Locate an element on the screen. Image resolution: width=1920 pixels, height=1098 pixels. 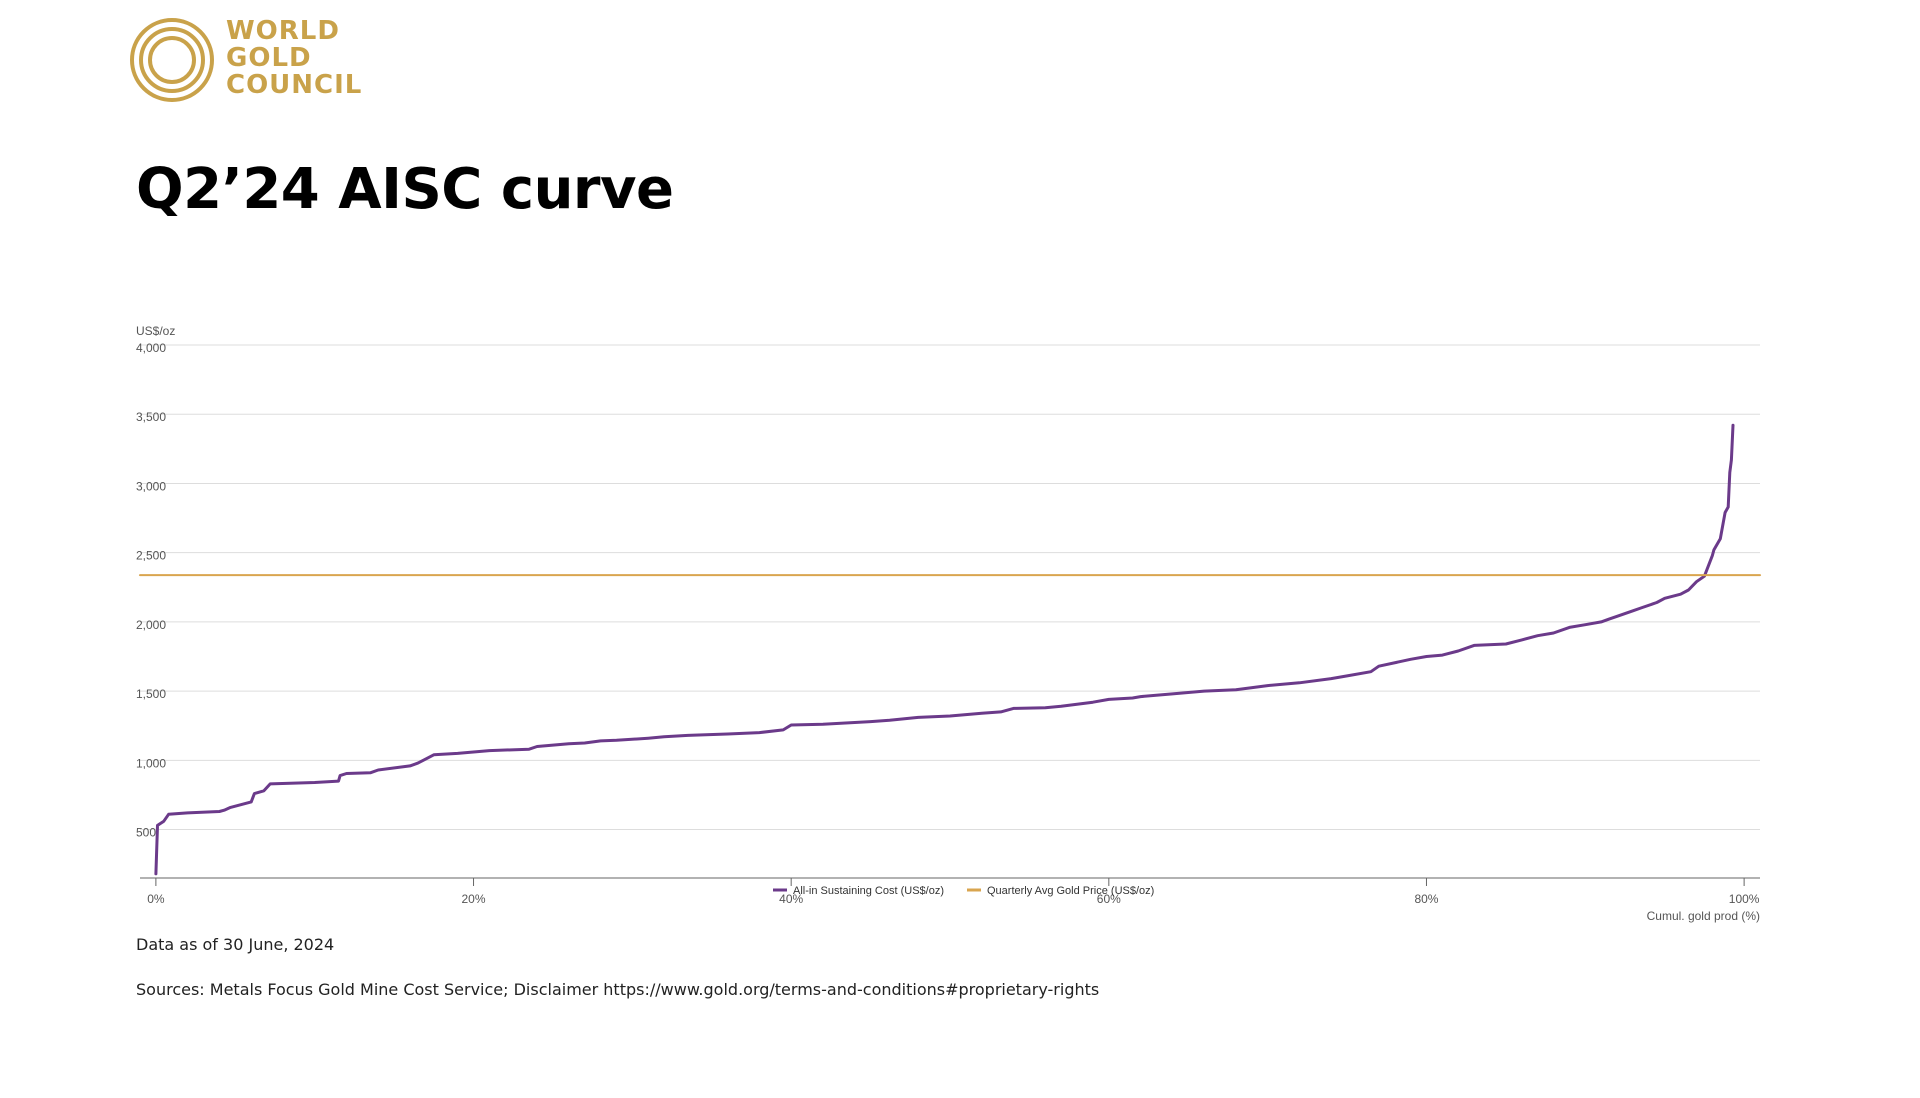
x-tick-label: 60% is located at coordinates (1109, 899).